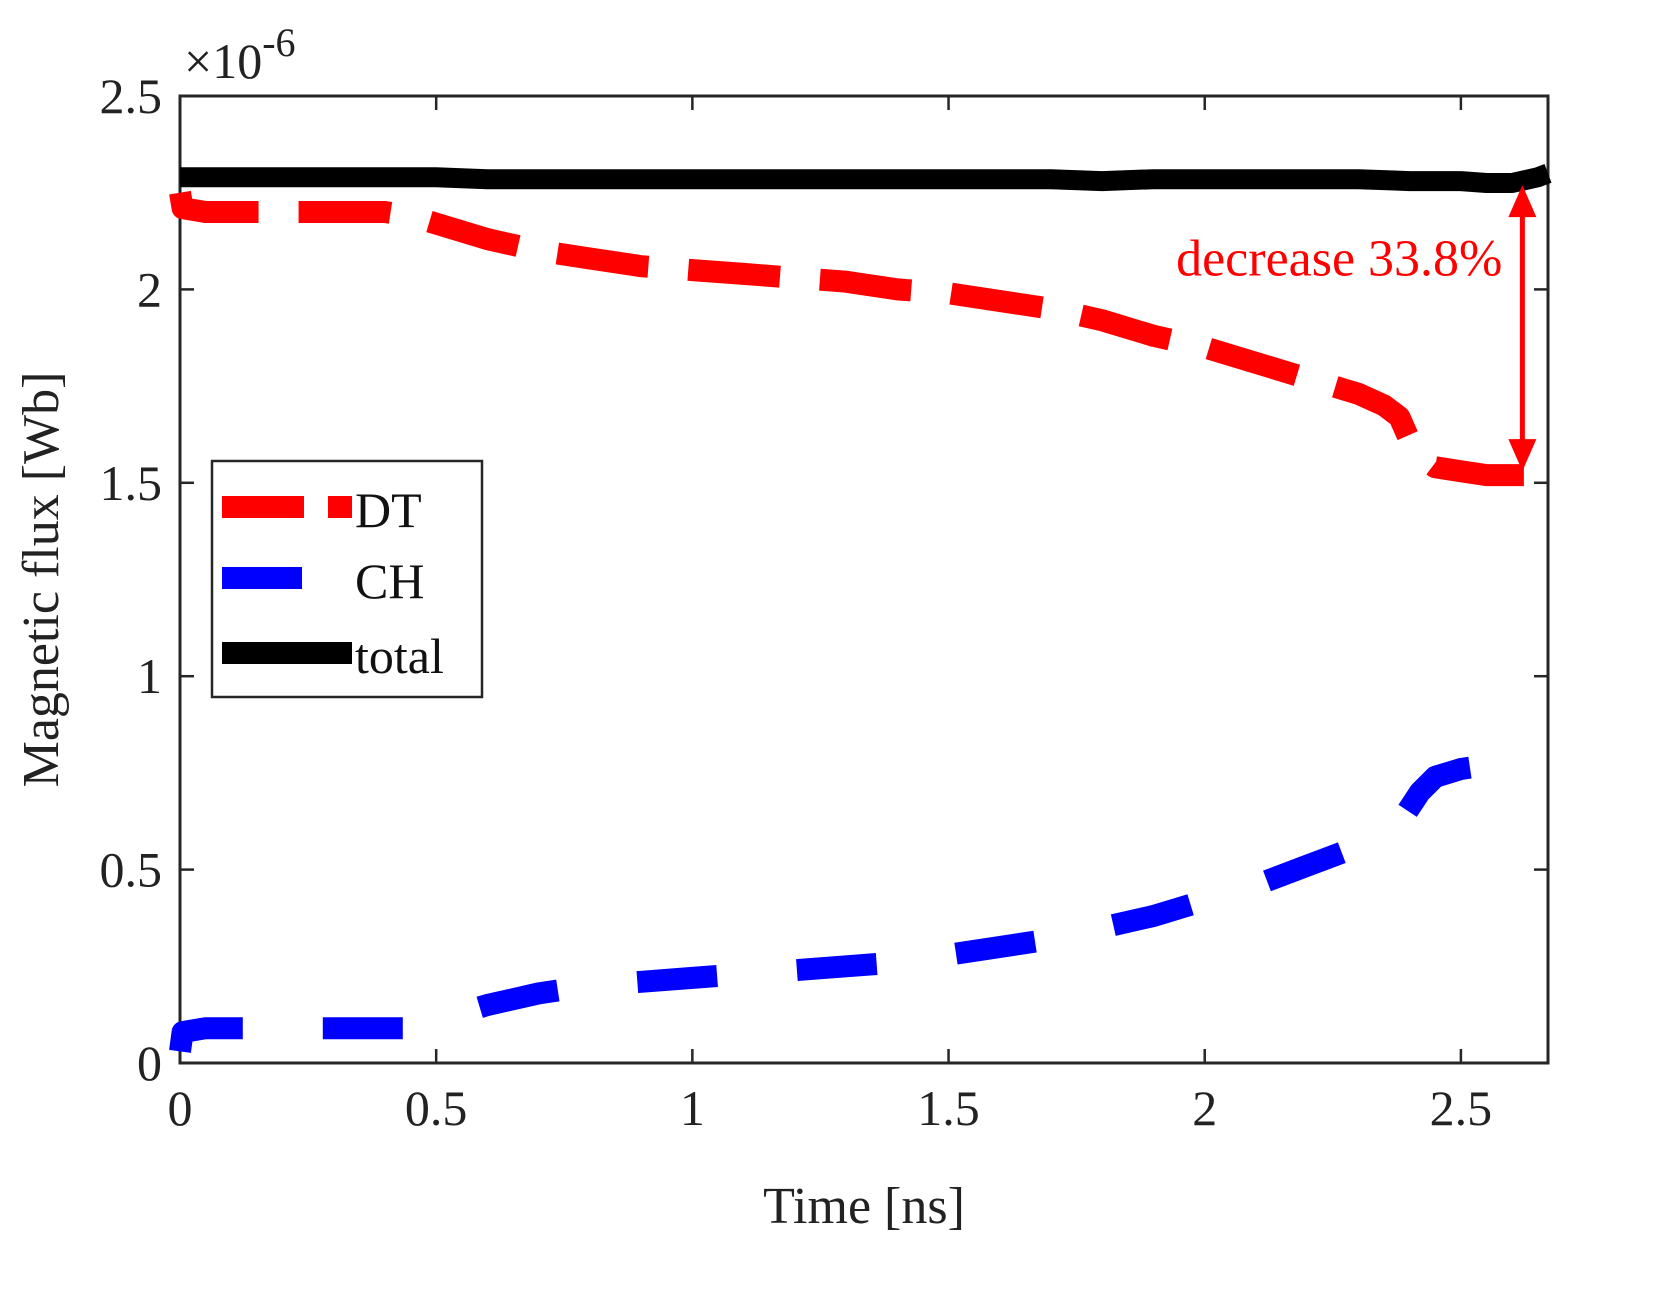 The width and height of the screenshot is (1655, 1316). What do you see at coordinates (1339, 258) in the screenshot?
I see `decrease-annotation: decrease 33.8%` at bounding box center [1339, 258].